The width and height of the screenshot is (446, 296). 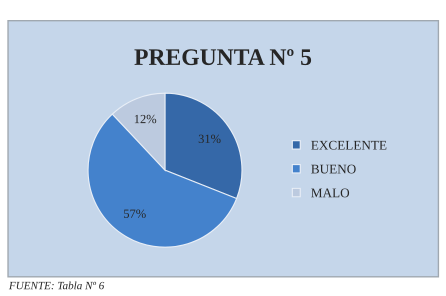 What do you see at coordinates (209, 139) in the screenshot?
I see `data-label: 31%` at bounding box center [209, 139].